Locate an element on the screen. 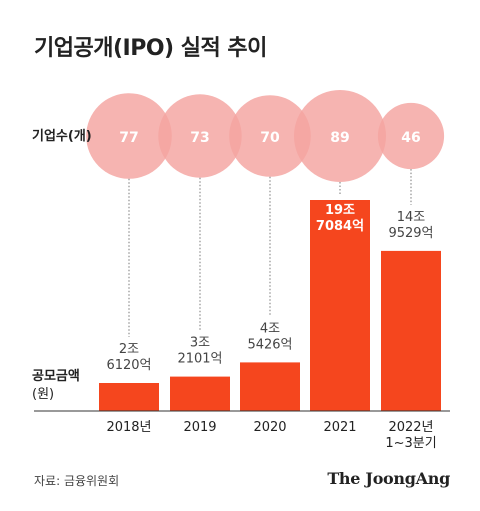  amount-label-billion: 2101억 is located at coordinates (199, 359).